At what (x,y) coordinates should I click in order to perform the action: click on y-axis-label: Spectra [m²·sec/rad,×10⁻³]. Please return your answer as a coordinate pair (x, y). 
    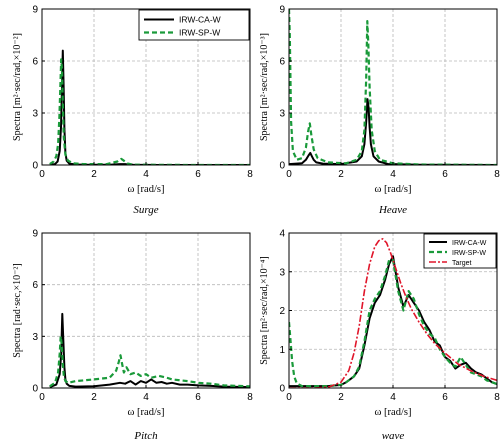
    Looking at the image, I should click on (264, 87).